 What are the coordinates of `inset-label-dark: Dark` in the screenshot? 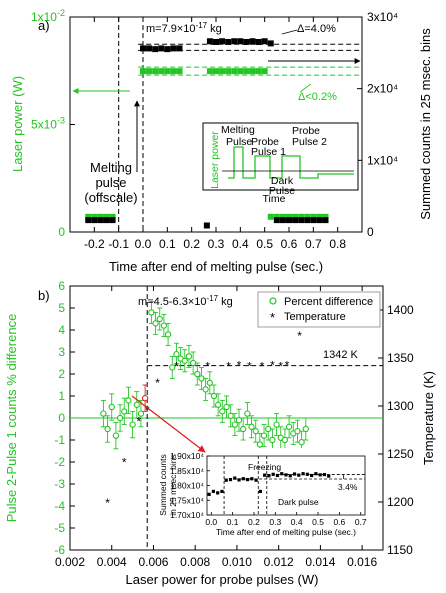 It's located at (282, 181).